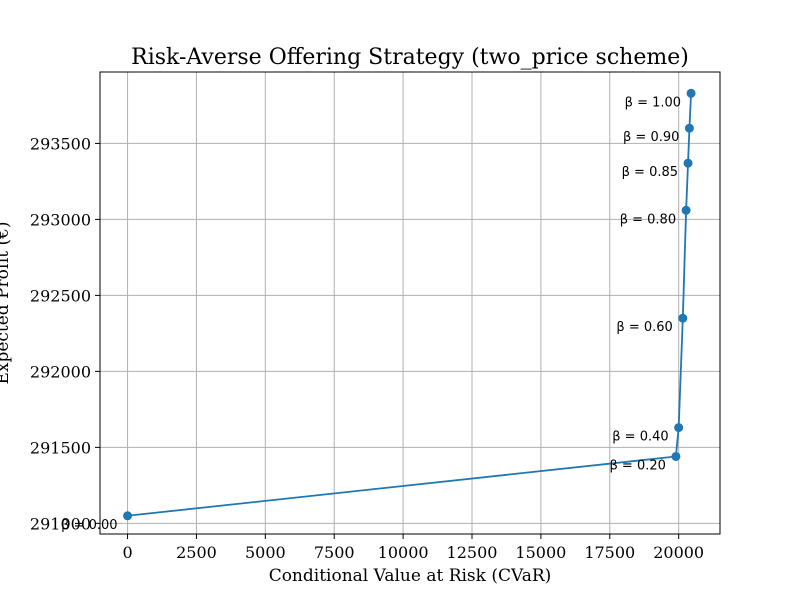 The image size is (800, 600). I want to click on point-label: β = 0.00, so click(89, 525).